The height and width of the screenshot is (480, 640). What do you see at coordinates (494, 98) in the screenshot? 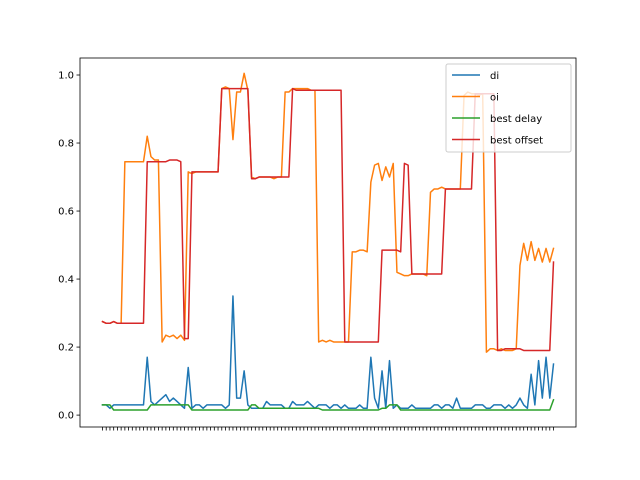
I see `legend-label: oi` at bounding box center [494, 98].